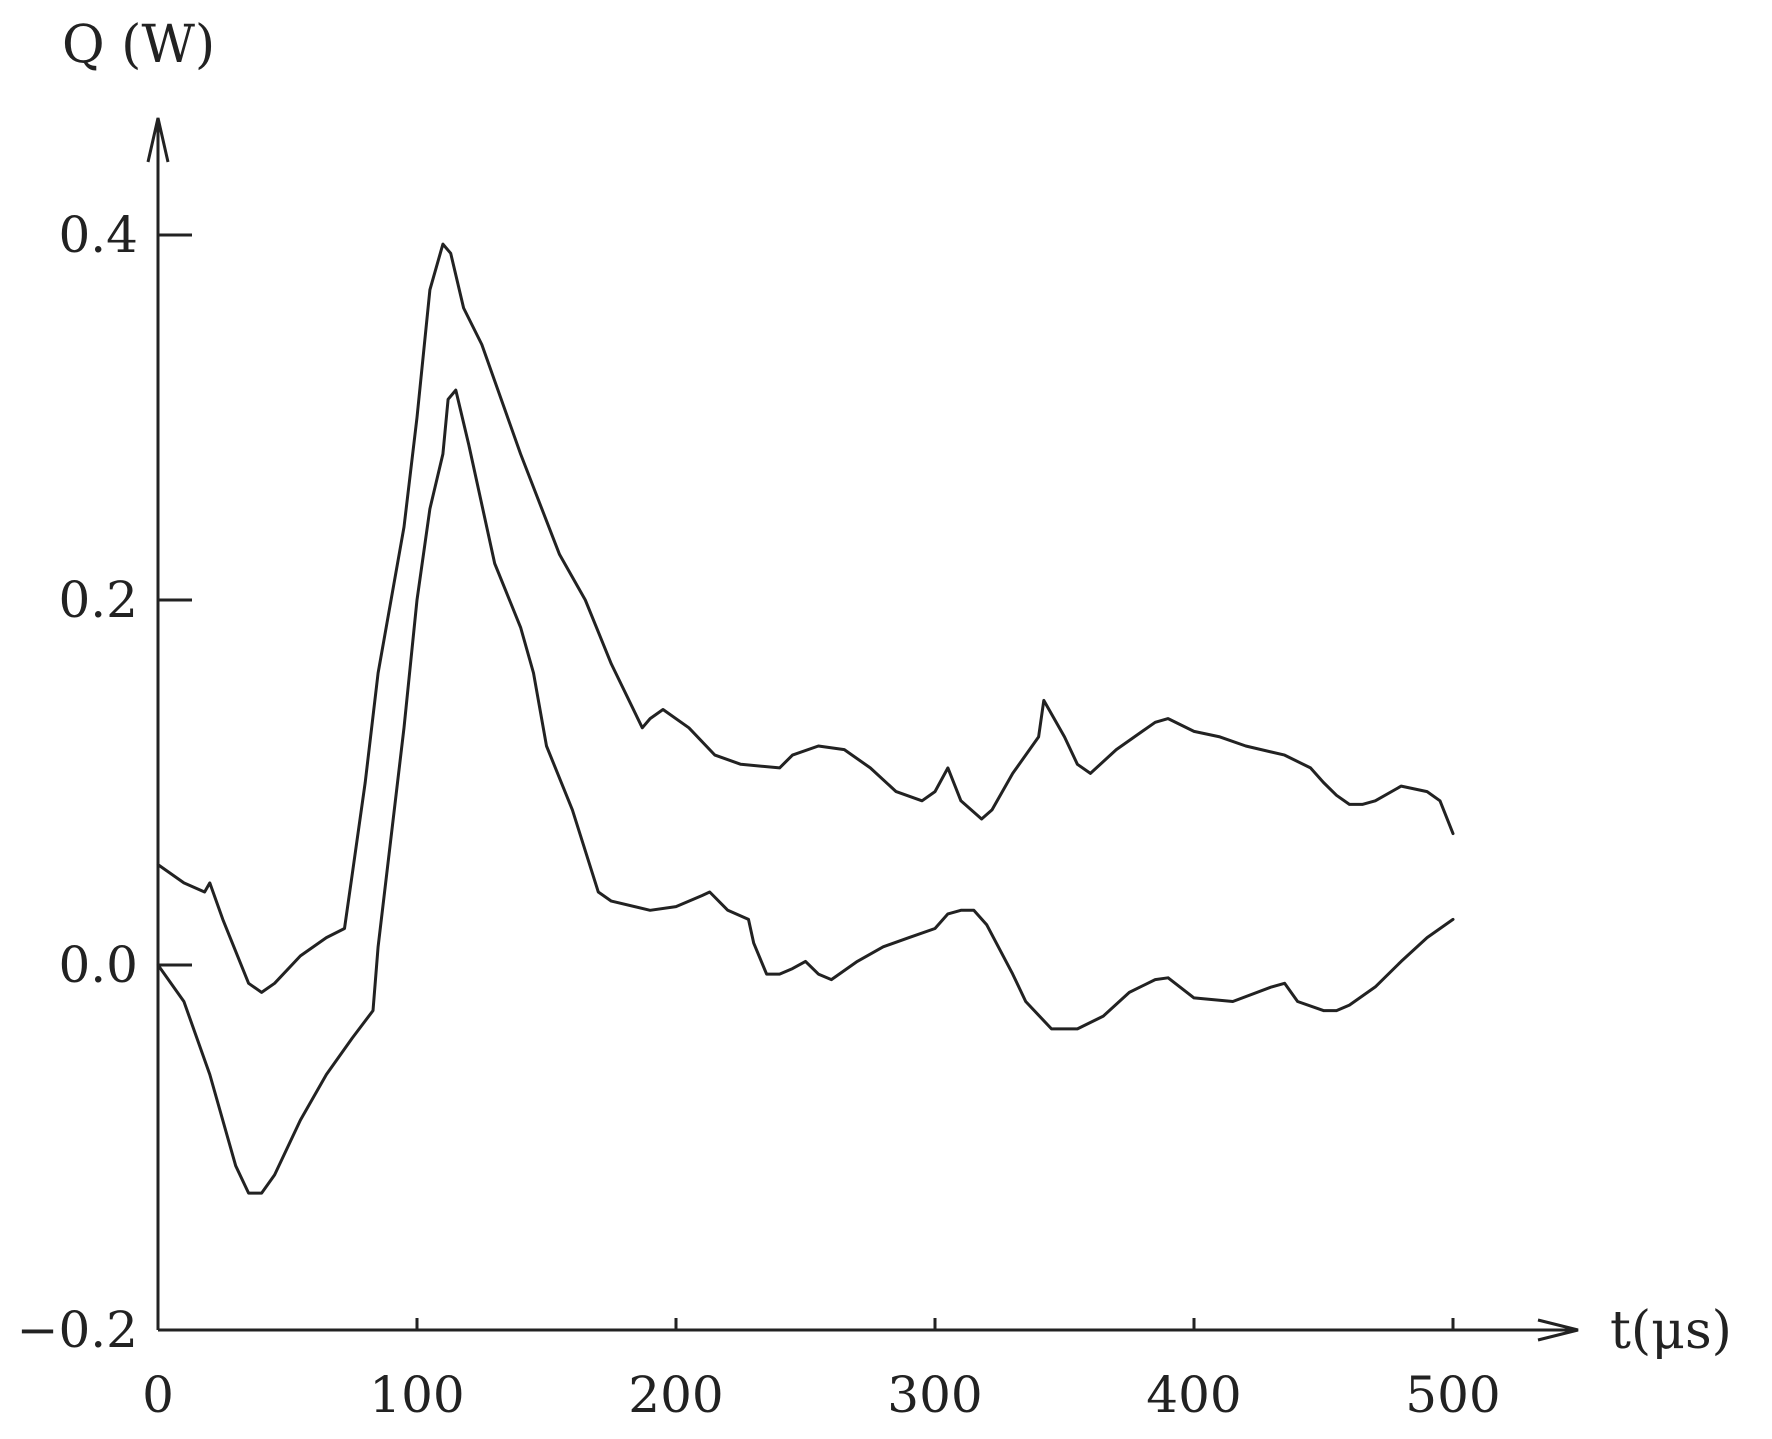 The width and height of the screenshot is (1772, 1439). I want to click on y-ticks: −0.2 0.0 0.2 0.4, so click(104, 782).